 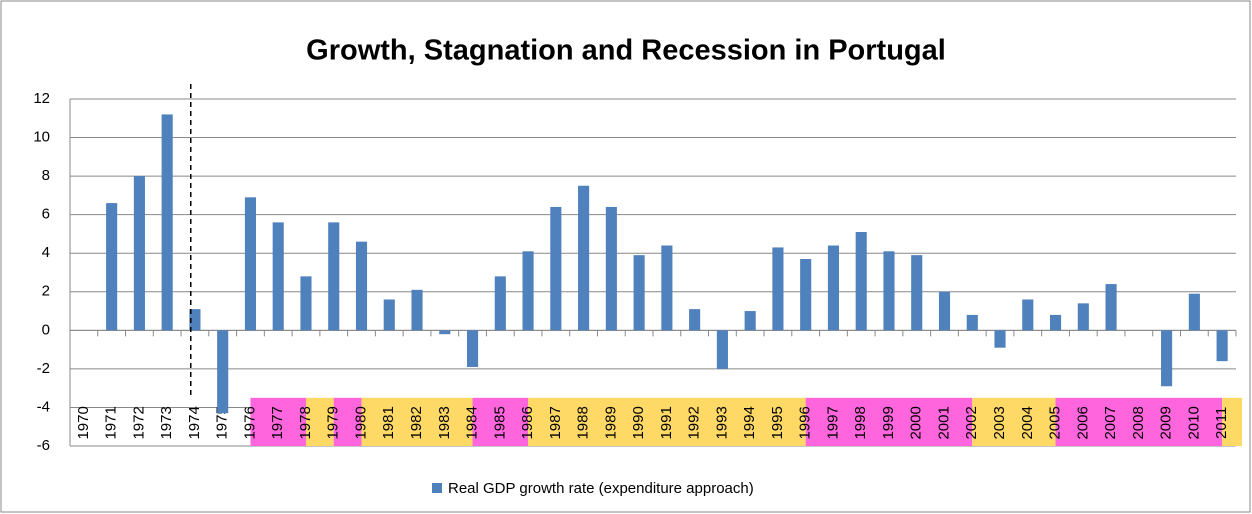 I want to click on y-tick-label: -2, so click(x=43, y=368).